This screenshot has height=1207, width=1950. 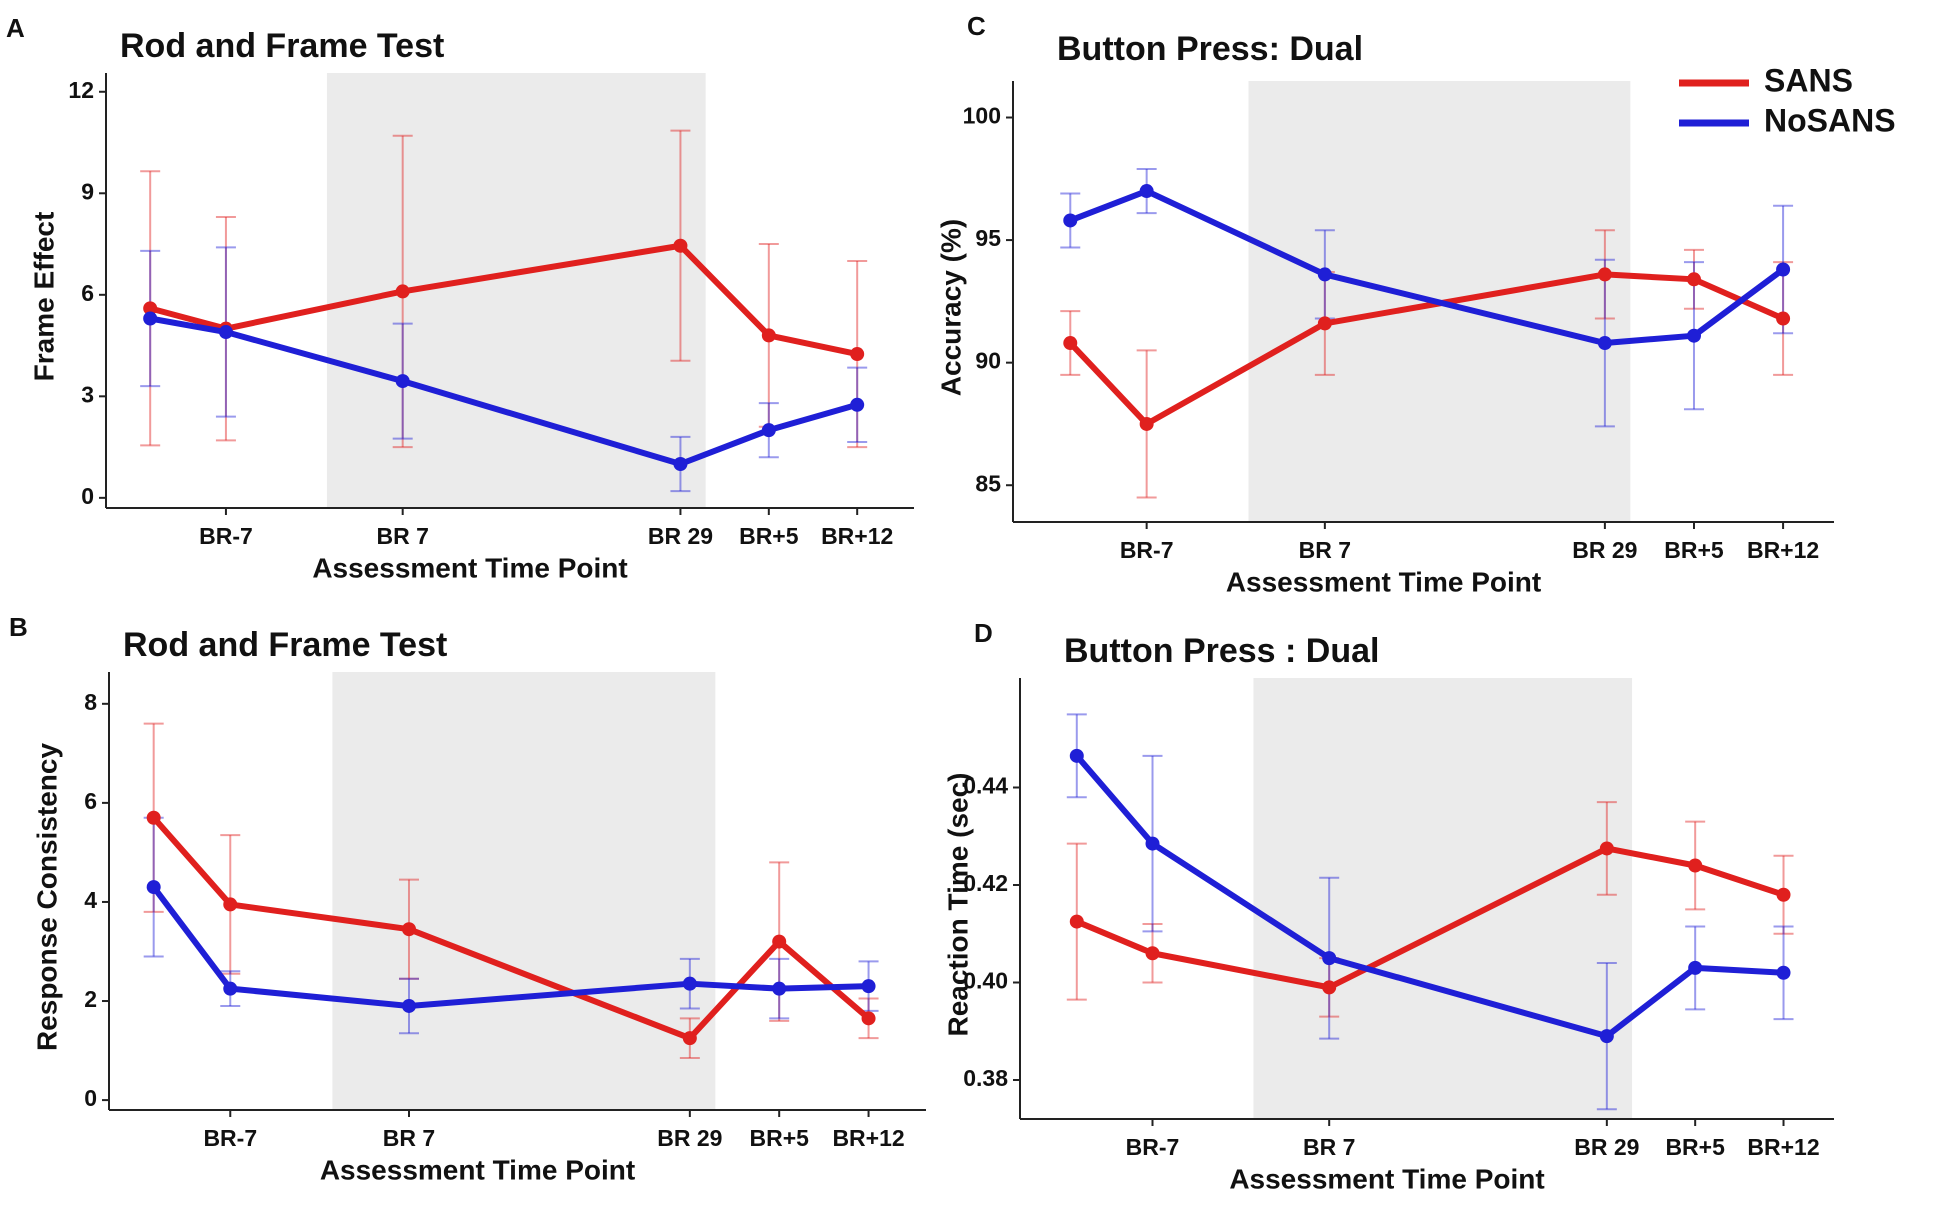 What do you see at coordinates (983, 633) in the screenshot?
I see `panel-letter: D` at bounding box center [983, 633].